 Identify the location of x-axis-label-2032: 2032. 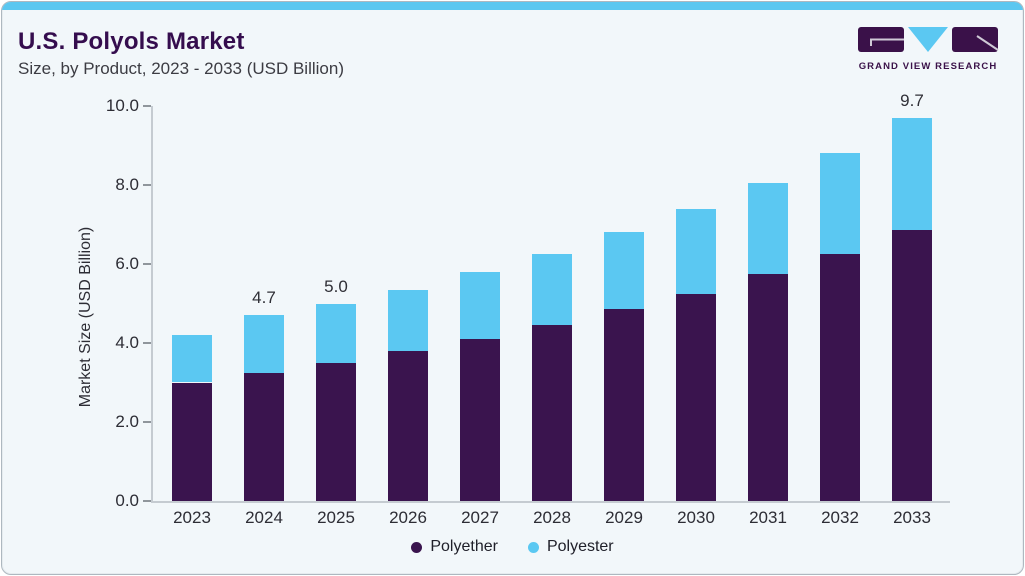
(840, 517).